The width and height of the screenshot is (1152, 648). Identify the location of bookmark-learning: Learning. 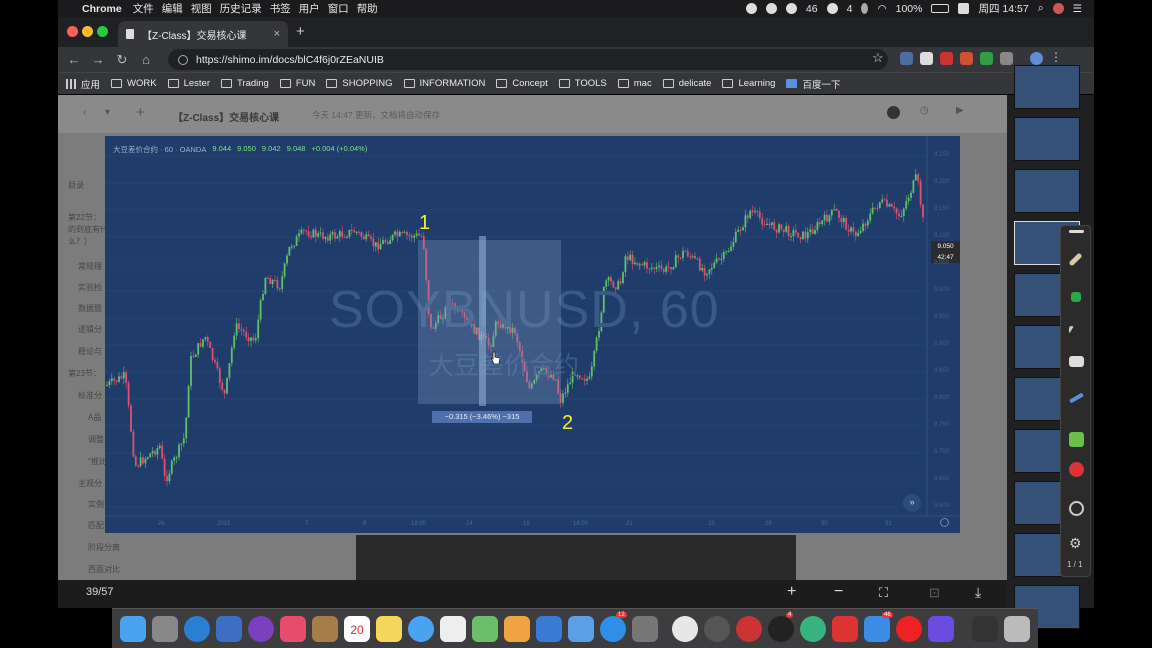
(748, 83).